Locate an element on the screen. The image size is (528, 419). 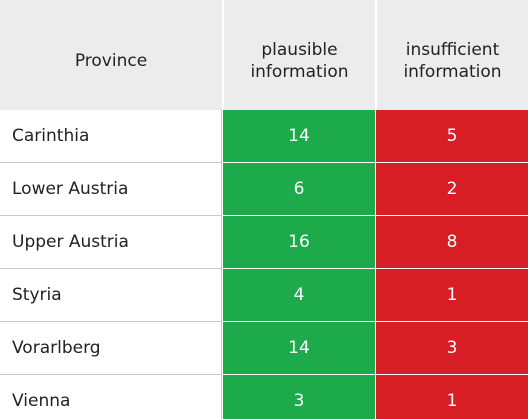
count-cell: 5 is located at coordinates (451, 136).